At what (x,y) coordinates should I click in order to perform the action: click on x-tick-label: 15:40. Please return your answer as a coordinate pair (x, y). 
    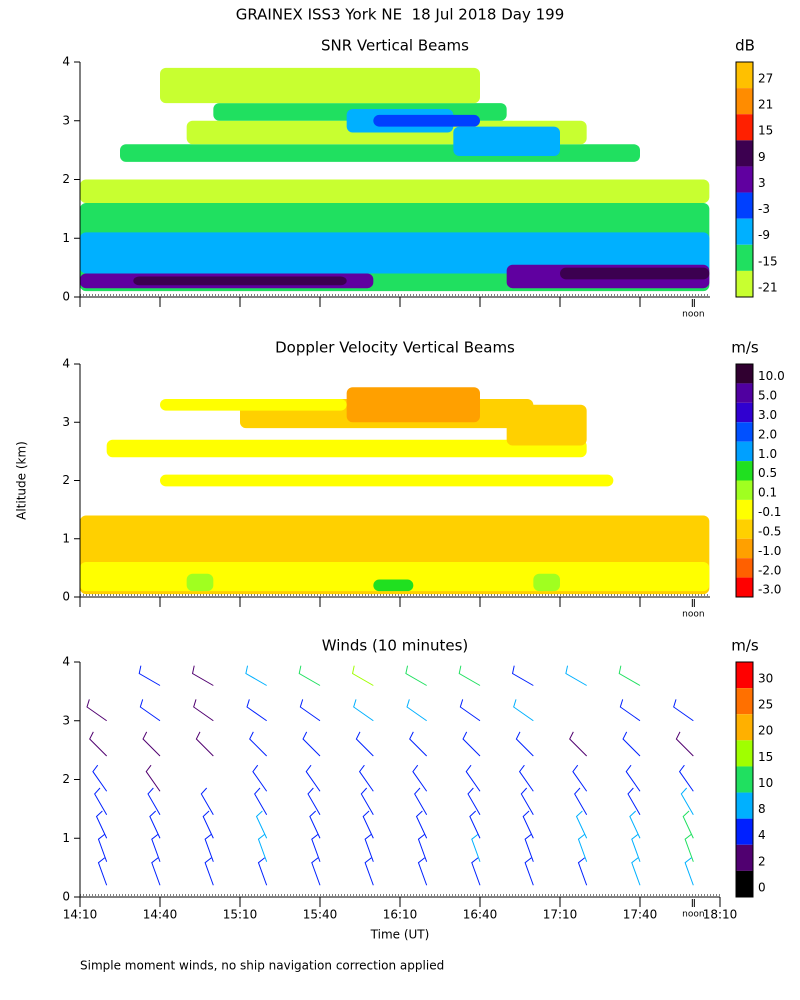
    Looking at the image, I should click on (320, 915).